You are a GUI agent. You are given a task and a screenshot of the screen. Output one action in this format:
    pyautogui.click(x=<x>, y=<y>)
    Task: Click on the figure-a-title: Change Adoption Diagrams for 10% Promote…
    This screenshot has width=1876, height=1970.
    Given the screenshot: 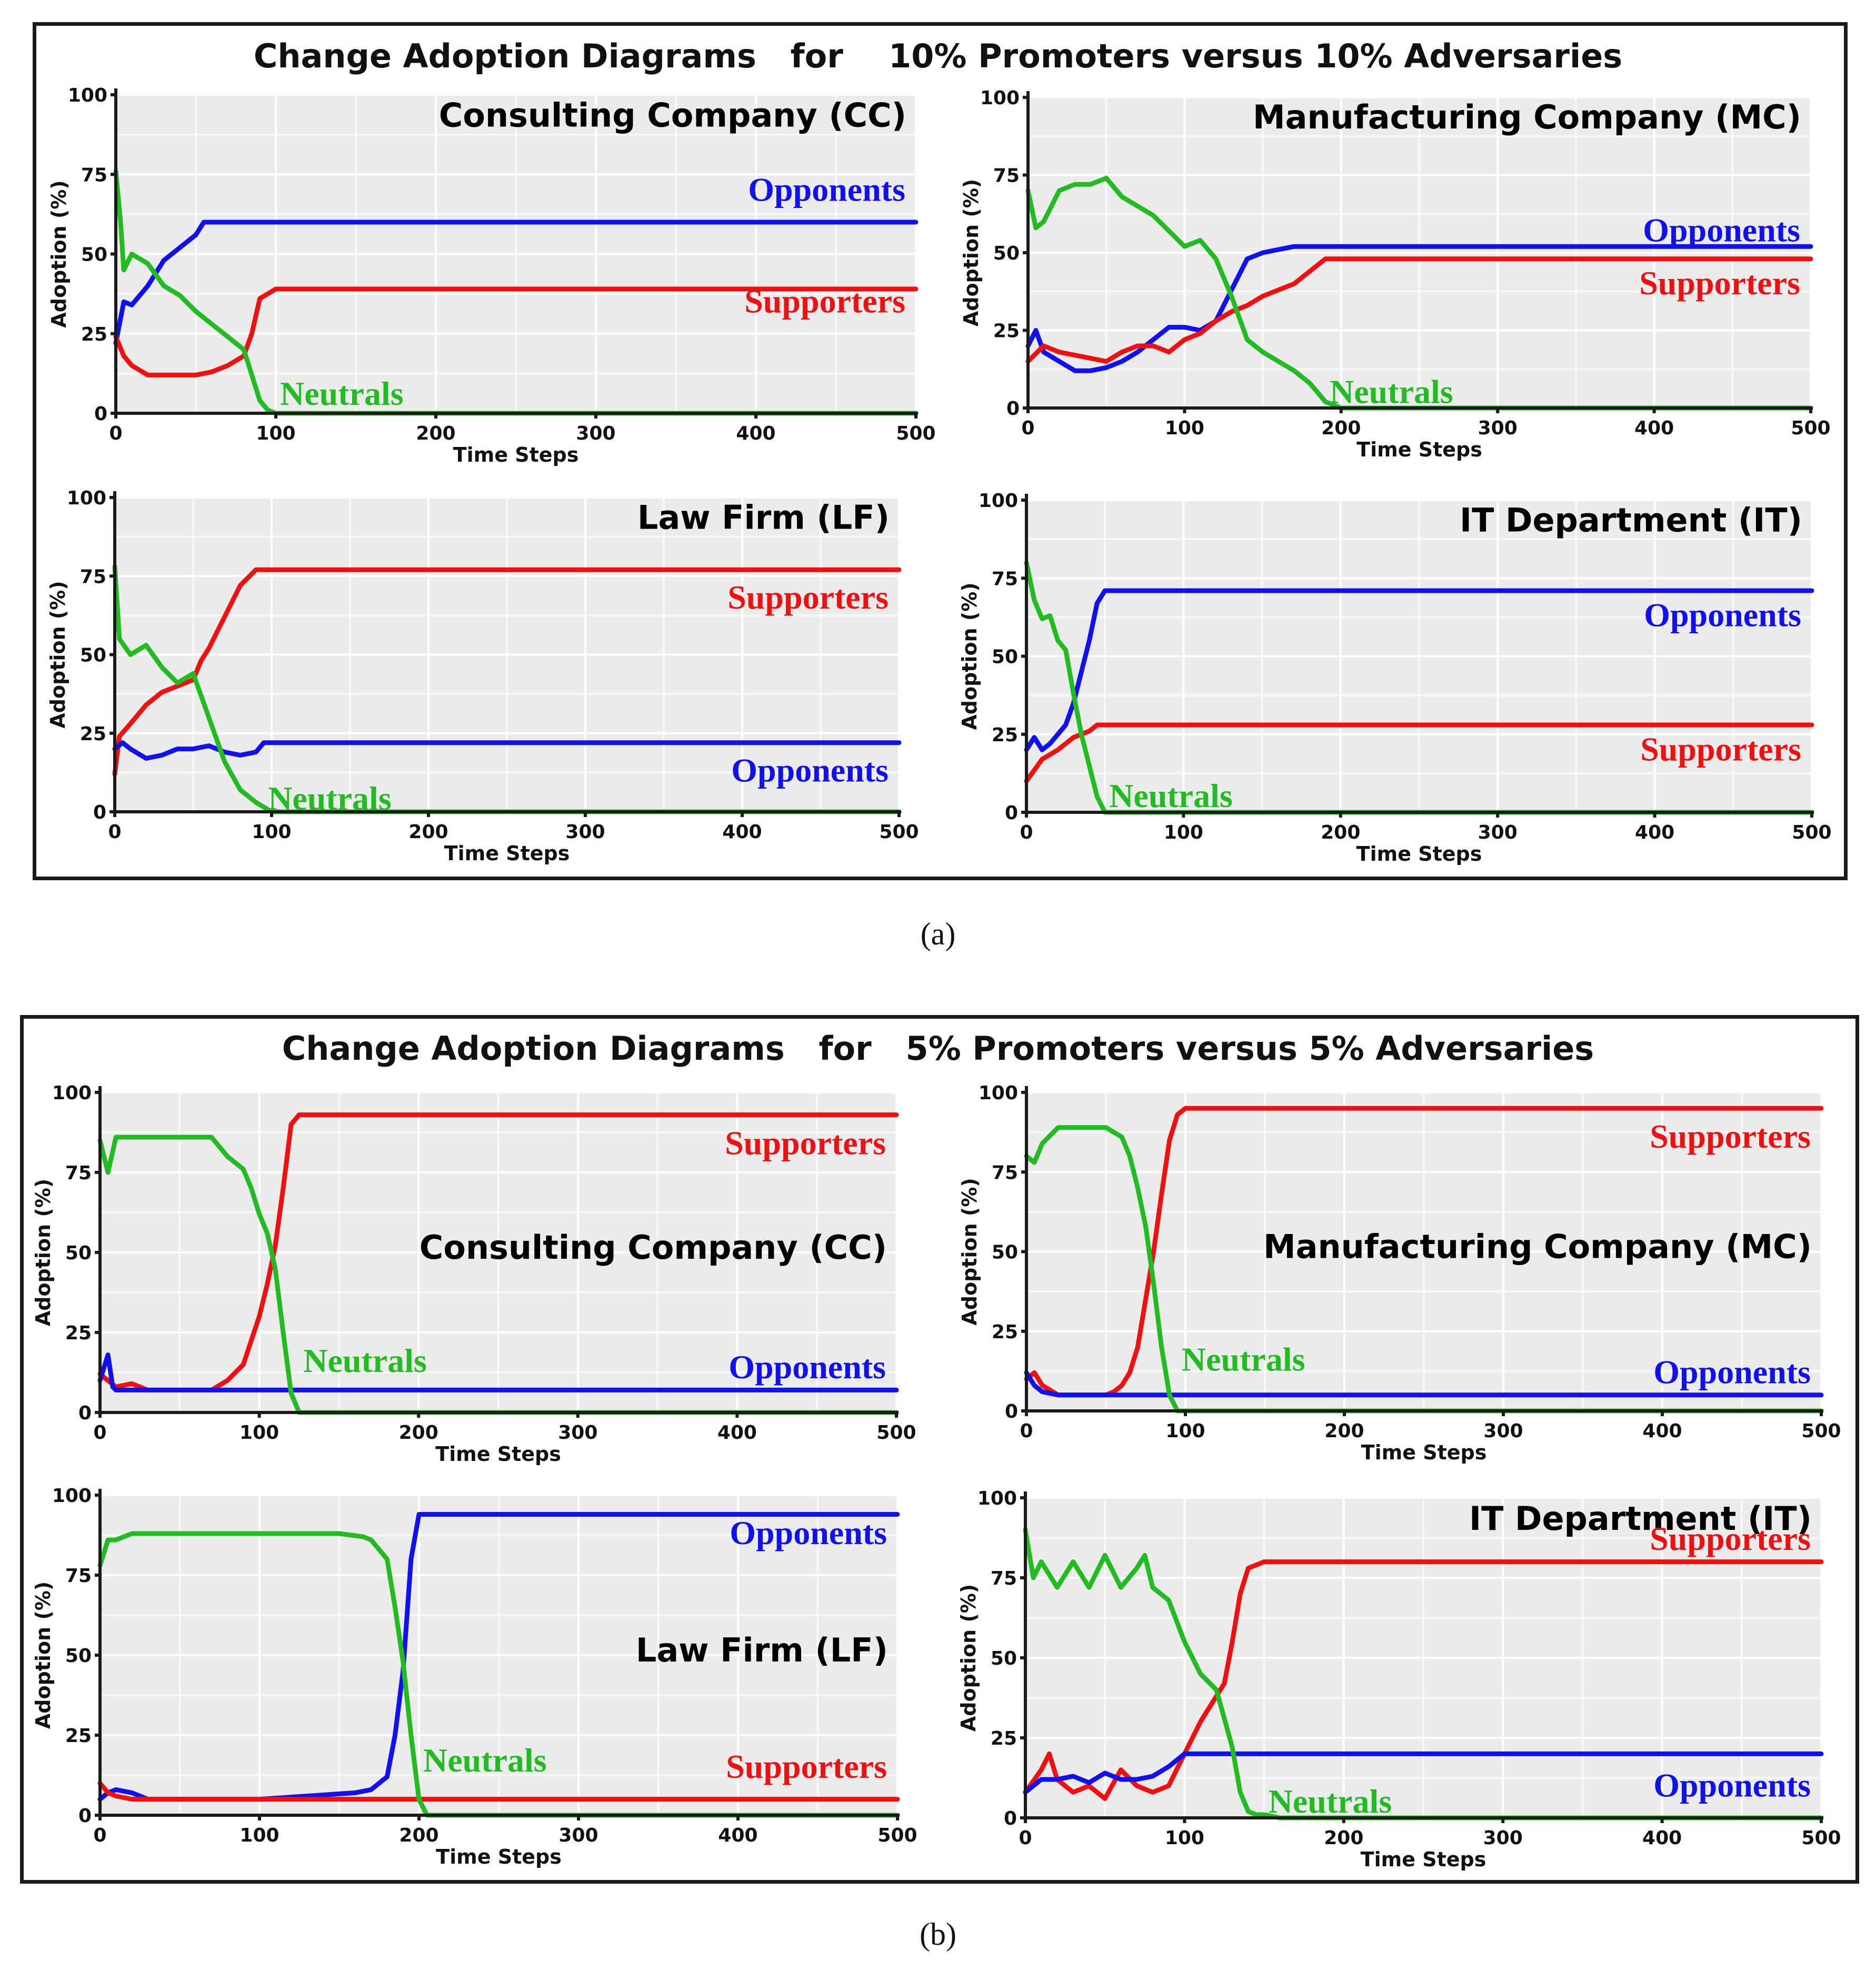 What is the action you would take?
    pyautogui.click(x=938, y=56)
    